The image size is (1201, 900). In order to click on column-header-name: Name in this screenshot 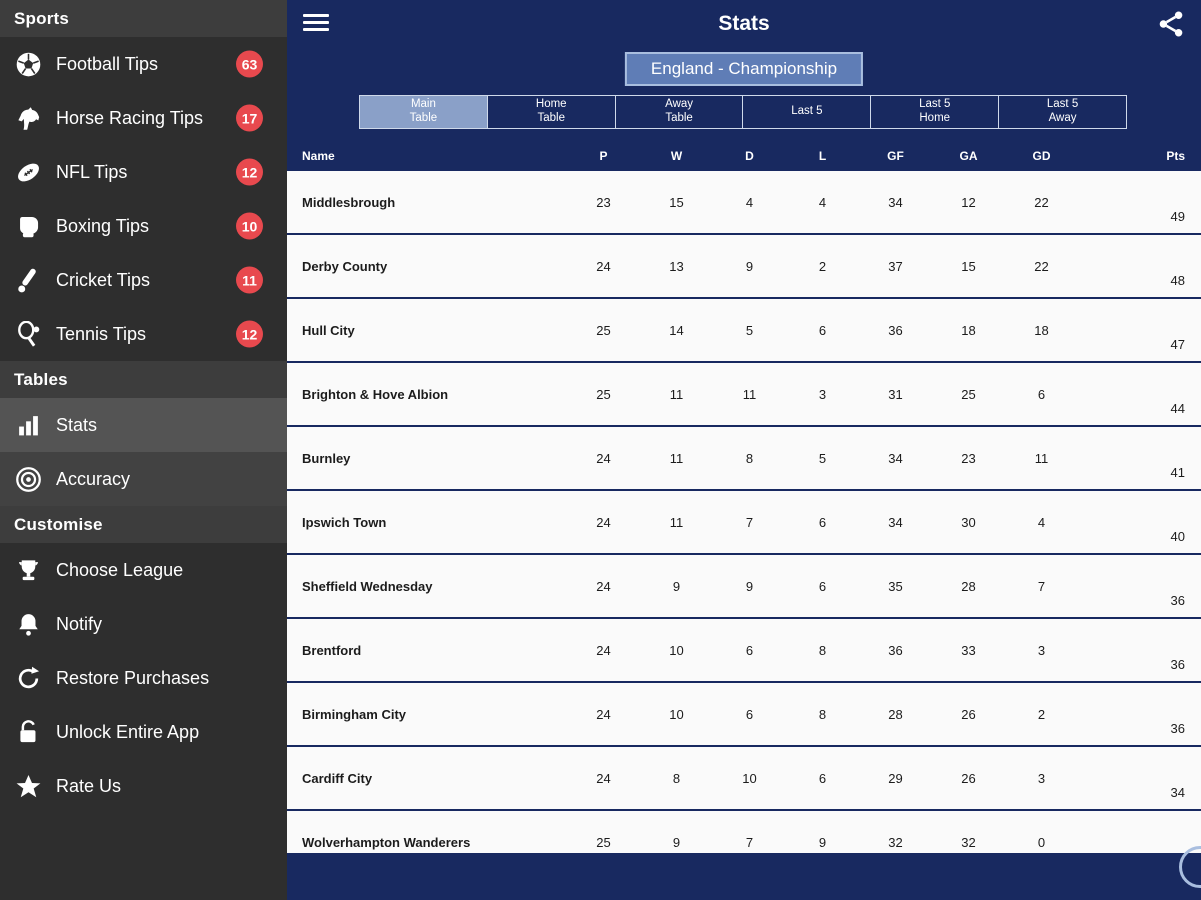, I will do `click(318, 156)`.